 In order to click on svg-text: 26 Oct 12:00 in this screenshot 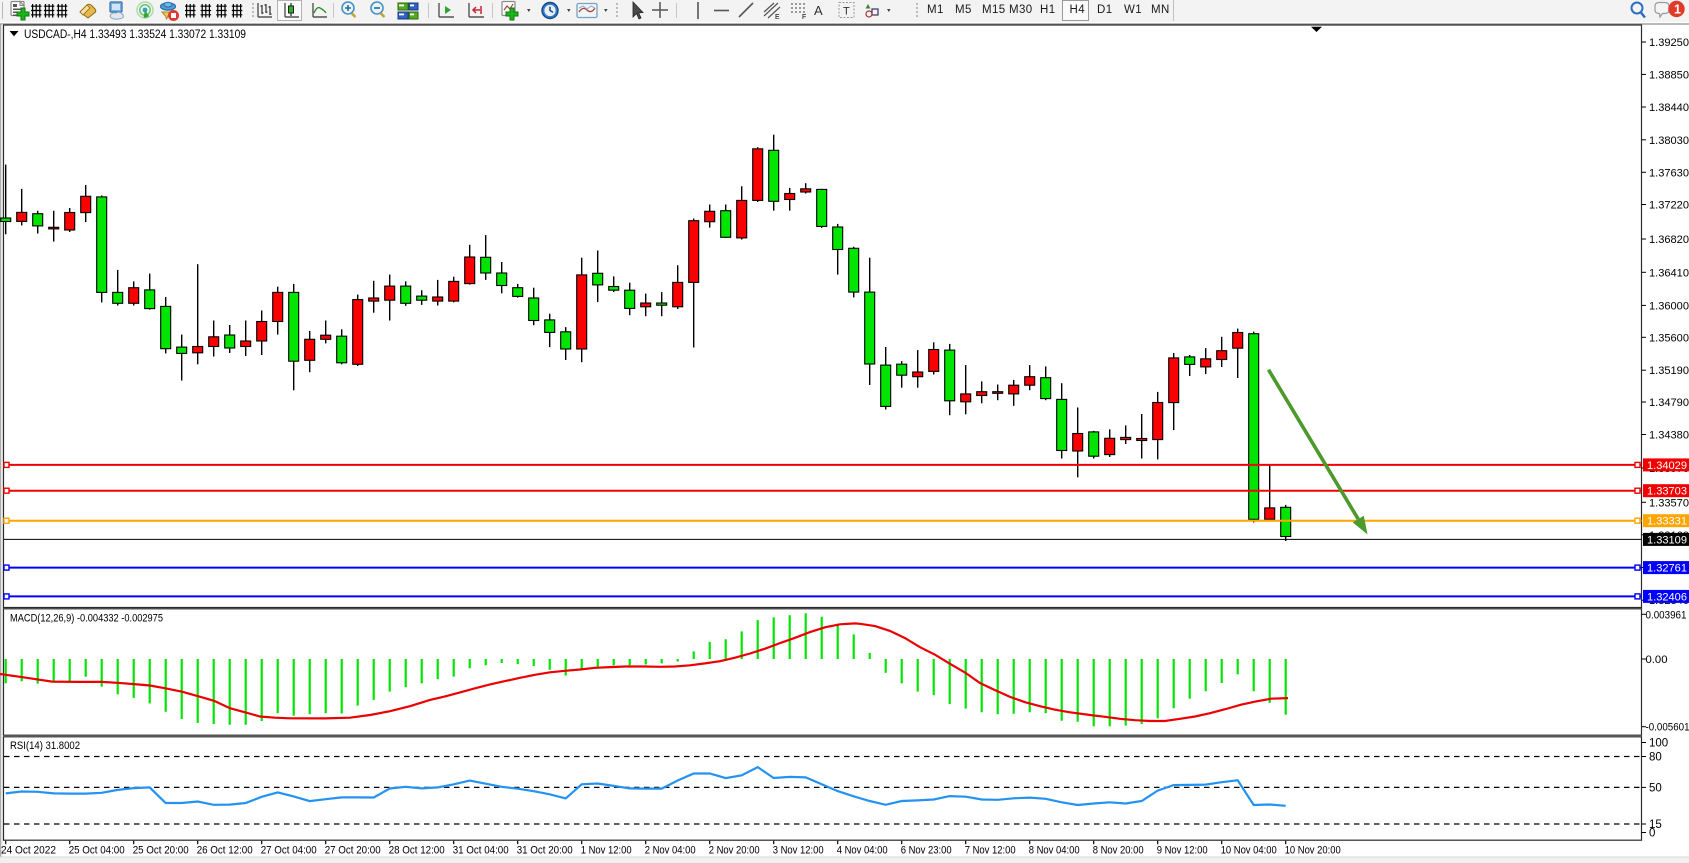, I will do `click(225, 851)`.